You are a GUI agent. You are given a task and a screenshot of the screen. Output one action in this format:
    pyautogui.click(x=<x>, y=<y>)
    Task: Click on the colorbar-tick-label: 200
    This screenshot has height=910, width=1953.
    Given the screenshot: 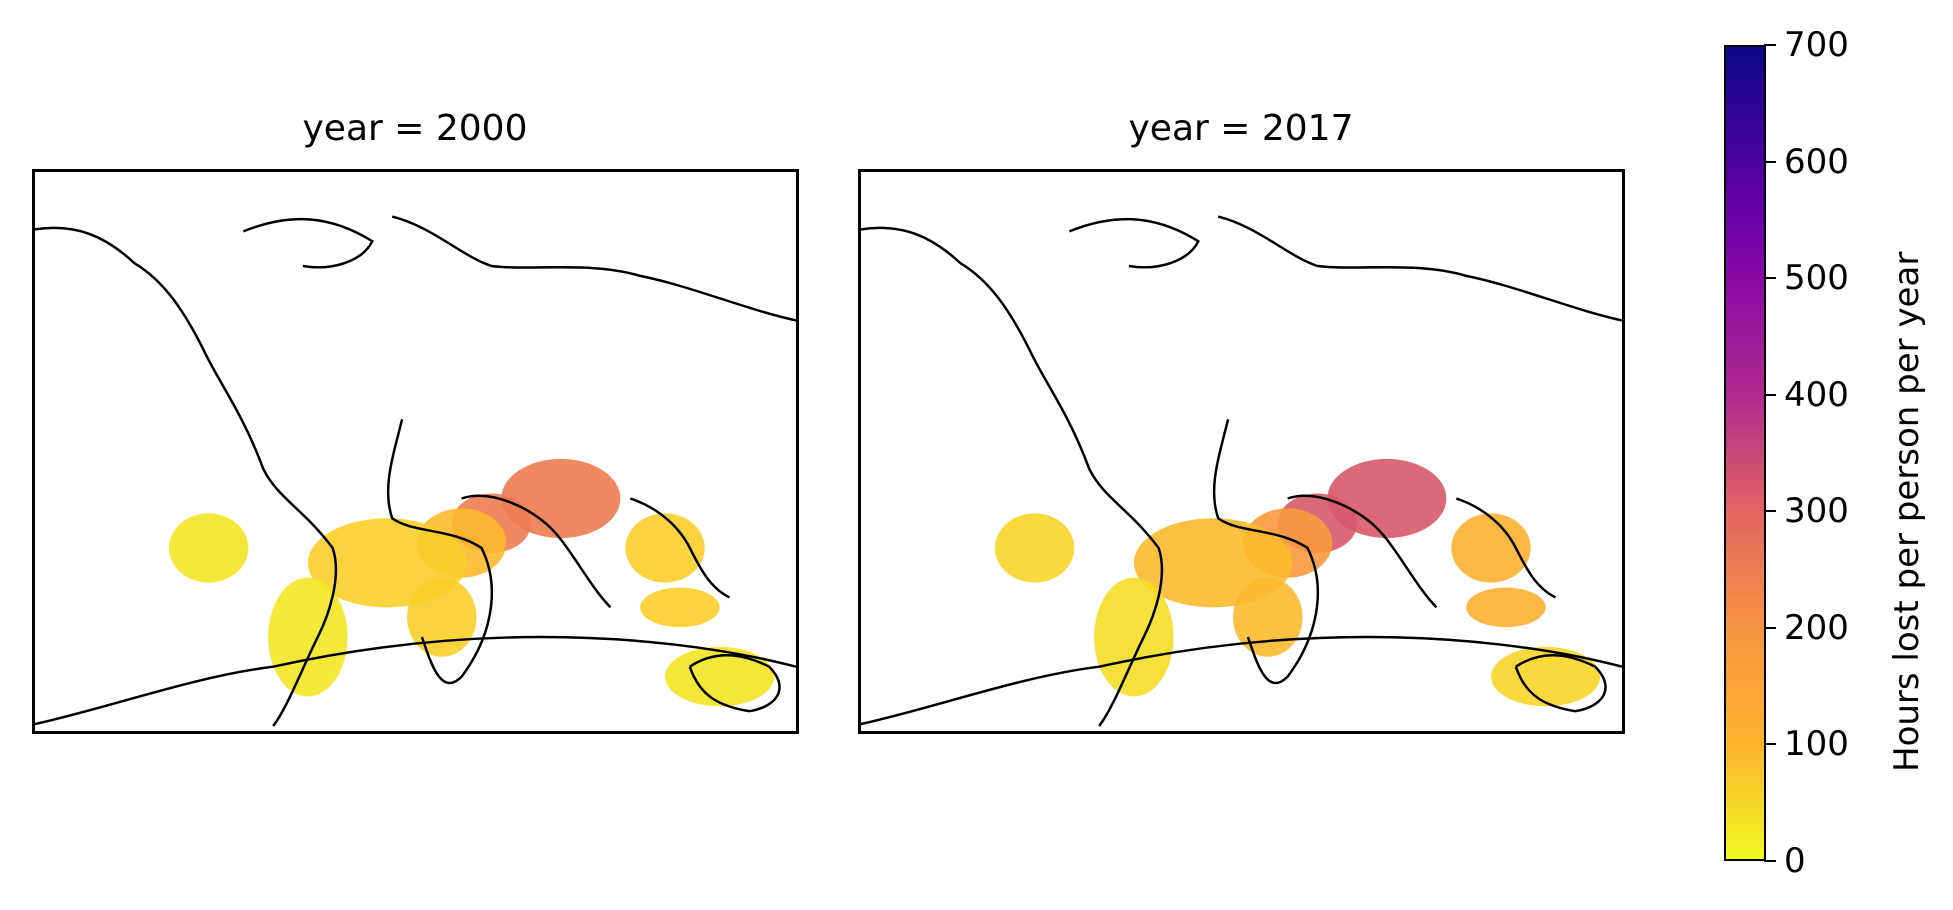 What is the action you would take?
    pyautogui.click(x=1816, y=627)
    